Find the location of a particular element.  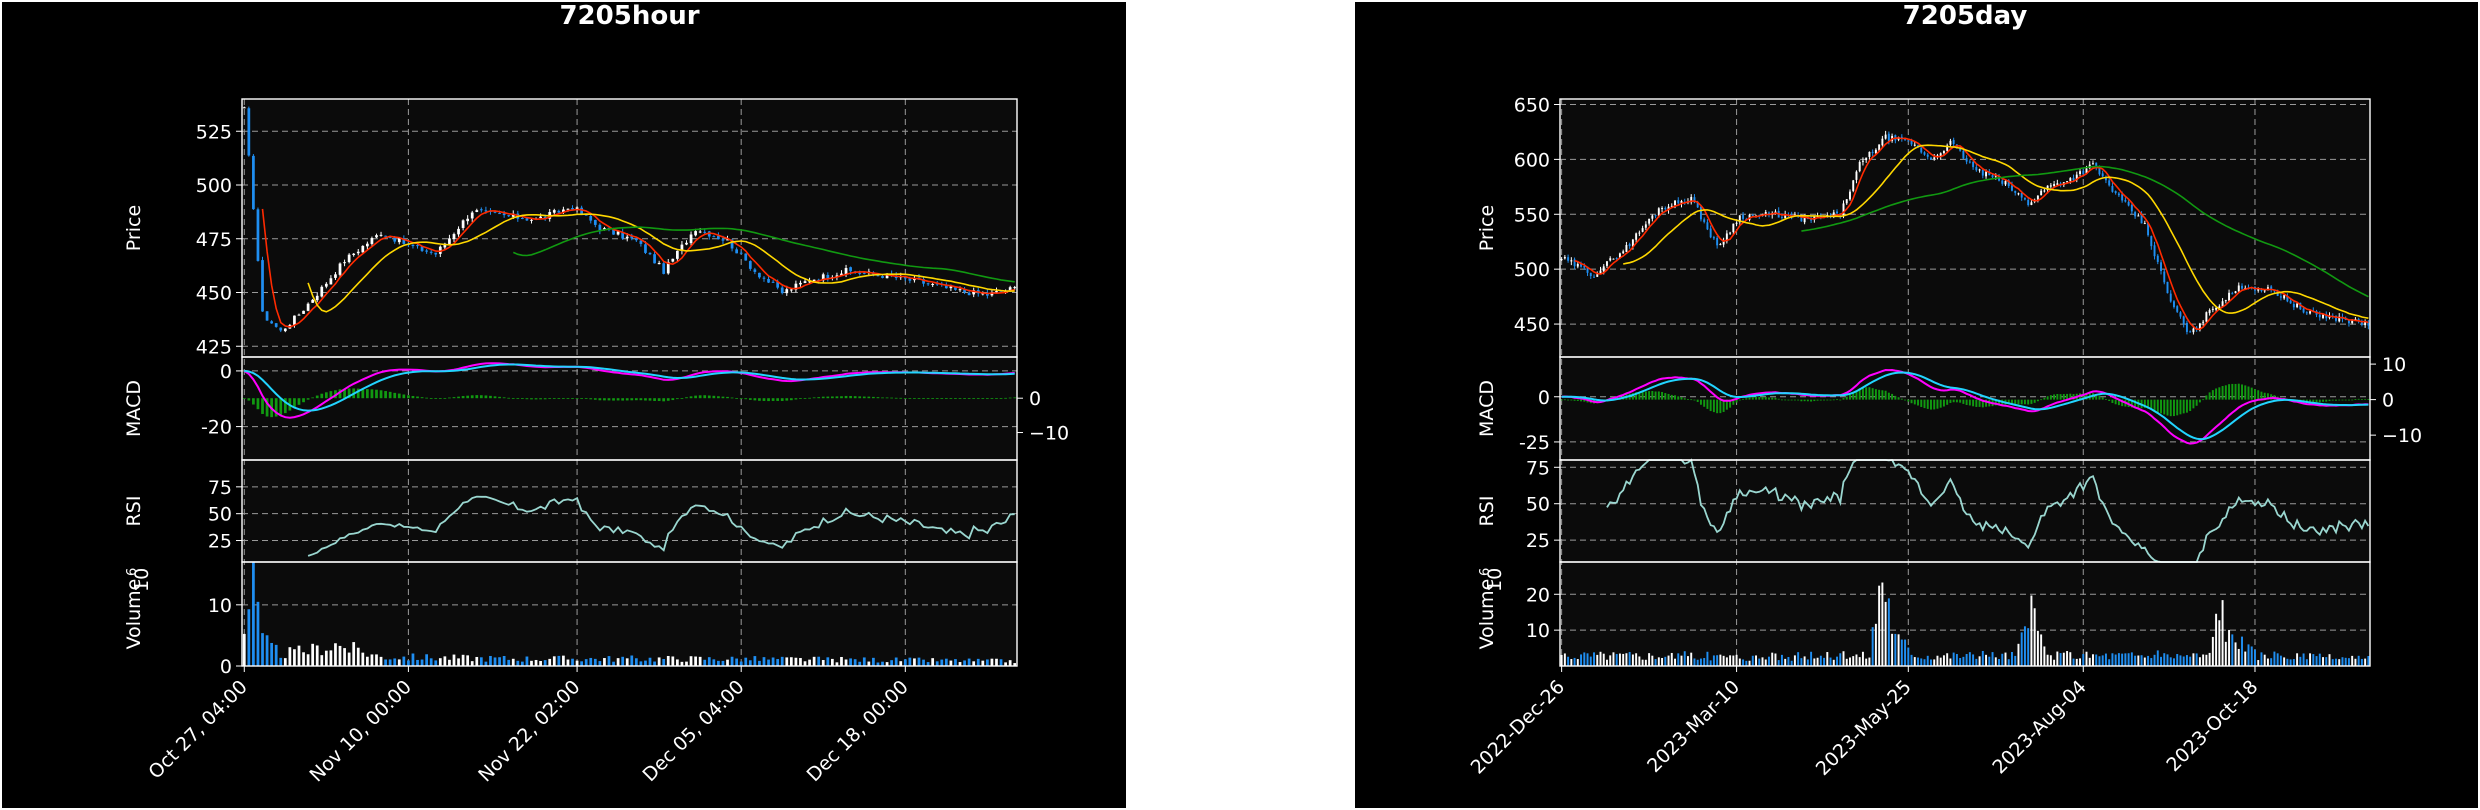

x-tick-label: 2023-Aug-04 is located at coordinates (2039, 727).